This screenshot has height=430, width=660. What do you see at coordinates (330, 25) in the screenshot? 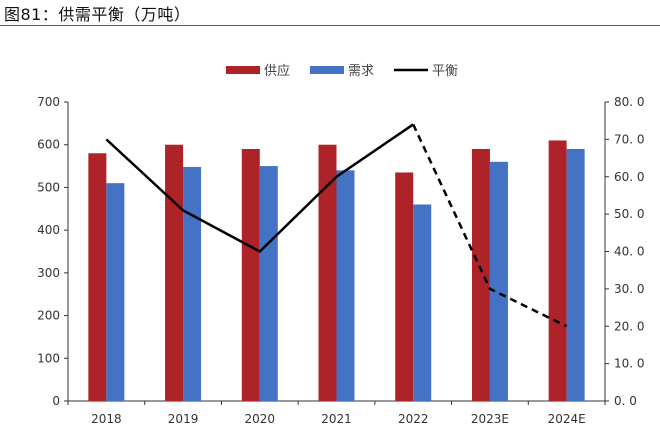
I see `title-divider` at bounding box center [330, 25].